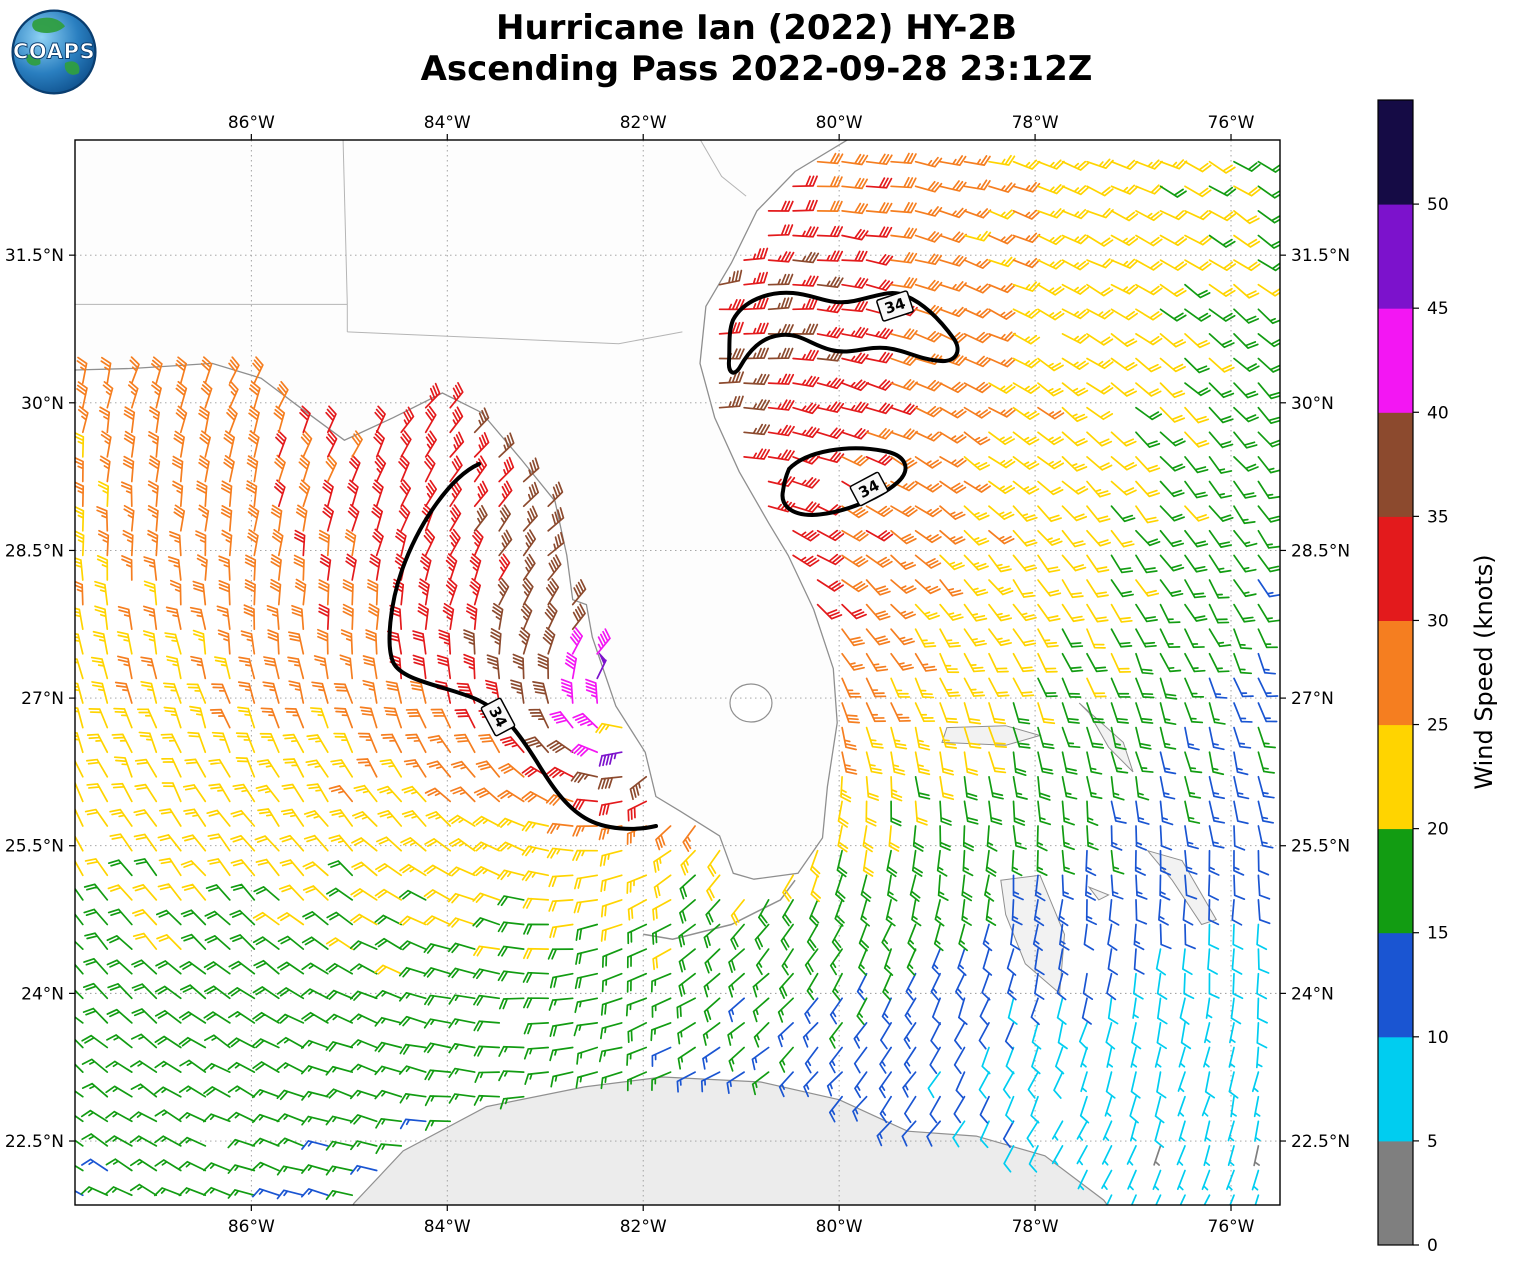 The image size is (1513, 1264). What do you see at coordinates (251, 123) in the screenshot?
I see `lon-tick-label-top: 86°W` at bounding box center [251, 123].